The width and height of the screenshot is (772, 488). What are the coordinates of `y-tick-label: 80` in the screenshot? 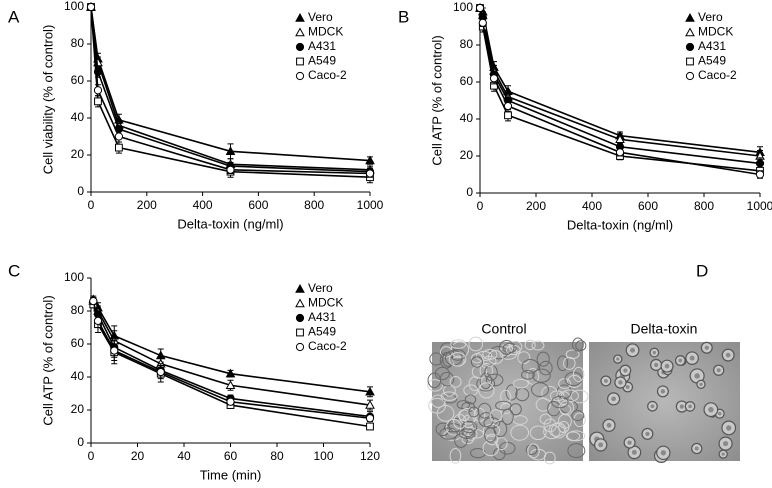 It's located at (78, 43).